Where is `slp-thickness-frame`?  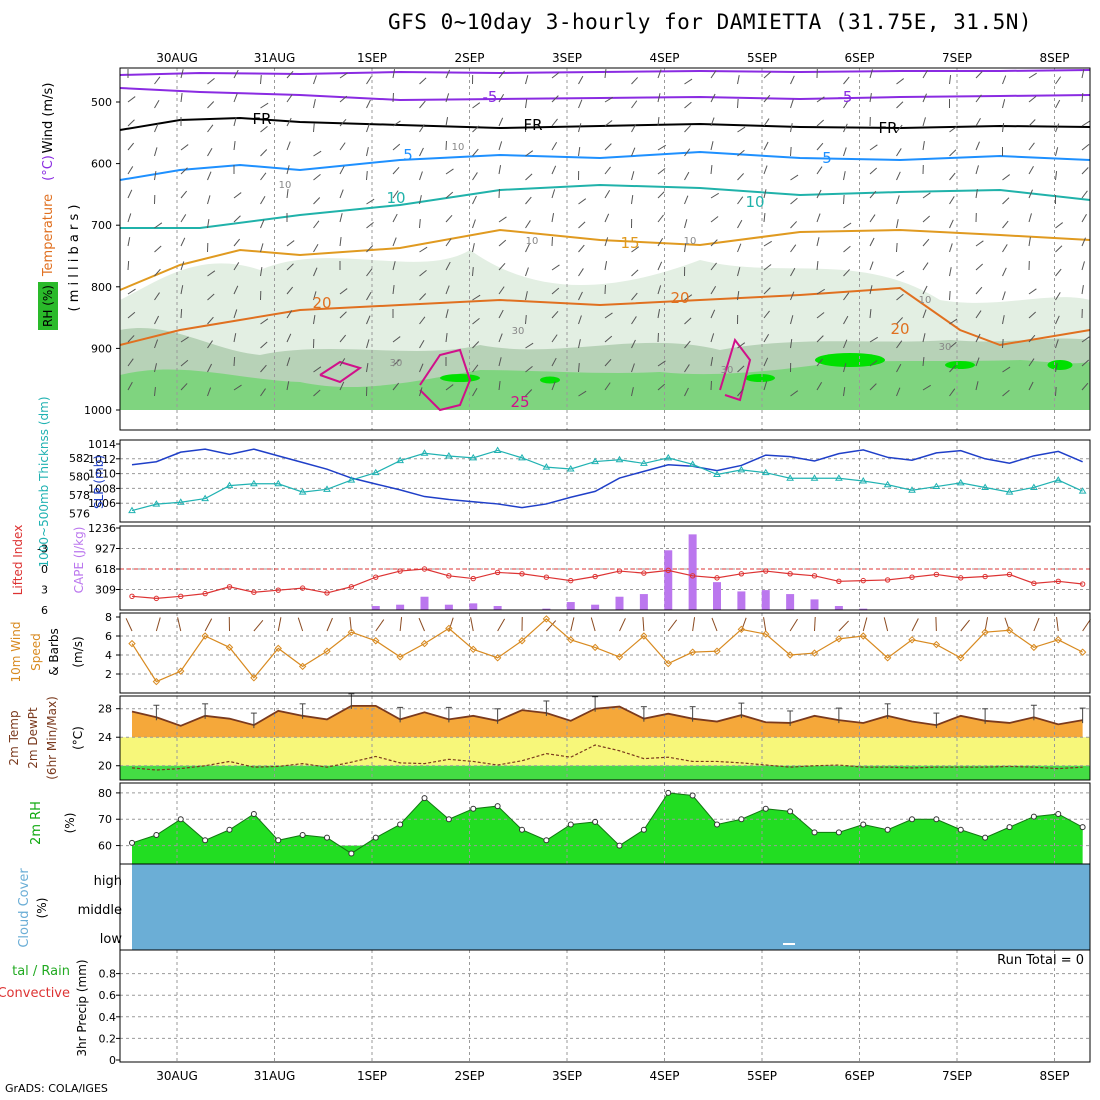 slp-thickness-frame is located at coordinates (605, 481).